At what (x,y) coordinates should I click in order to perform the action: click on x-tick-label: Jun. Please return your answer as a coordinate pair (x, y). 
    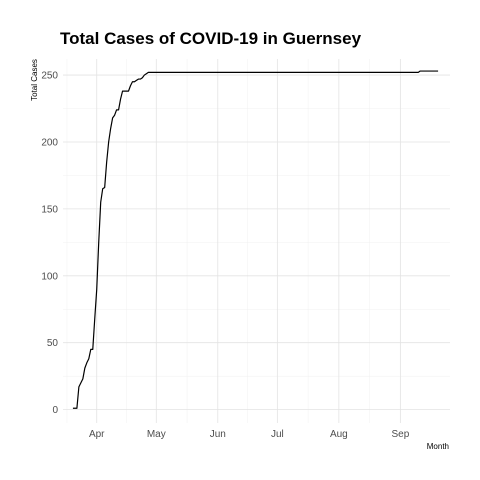
    Looking at the image, I should click on (218, 434).